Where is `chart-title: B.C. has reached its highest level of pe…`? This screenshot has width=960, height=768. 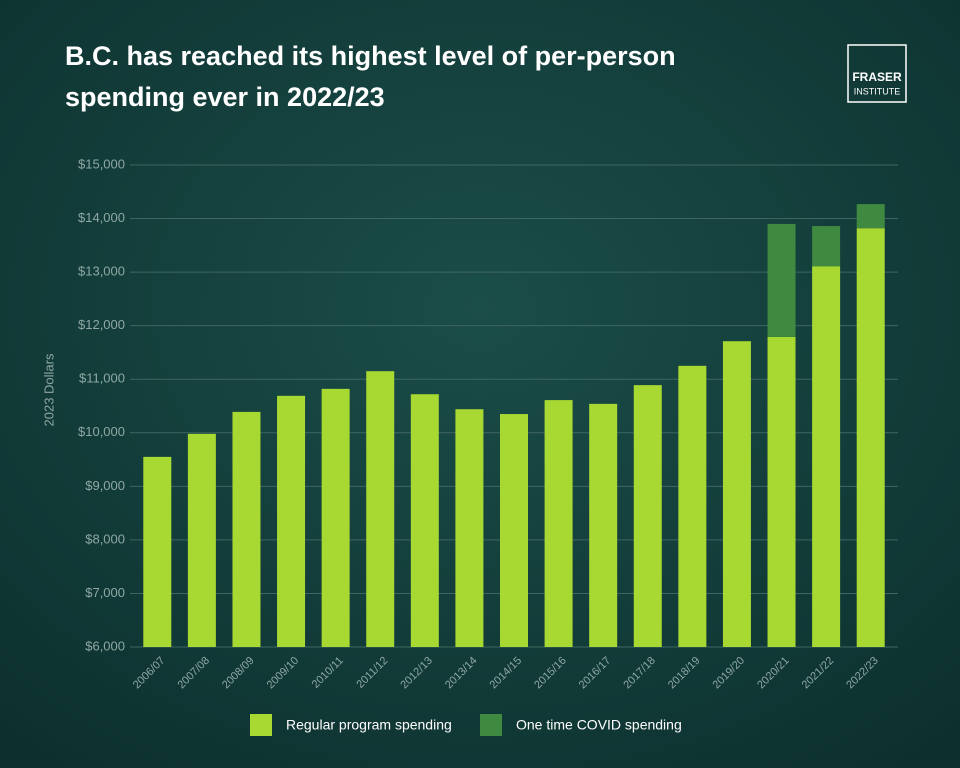 chart-title: B.C. has reached its highest level of pe… is located at coordinates (370, 56).